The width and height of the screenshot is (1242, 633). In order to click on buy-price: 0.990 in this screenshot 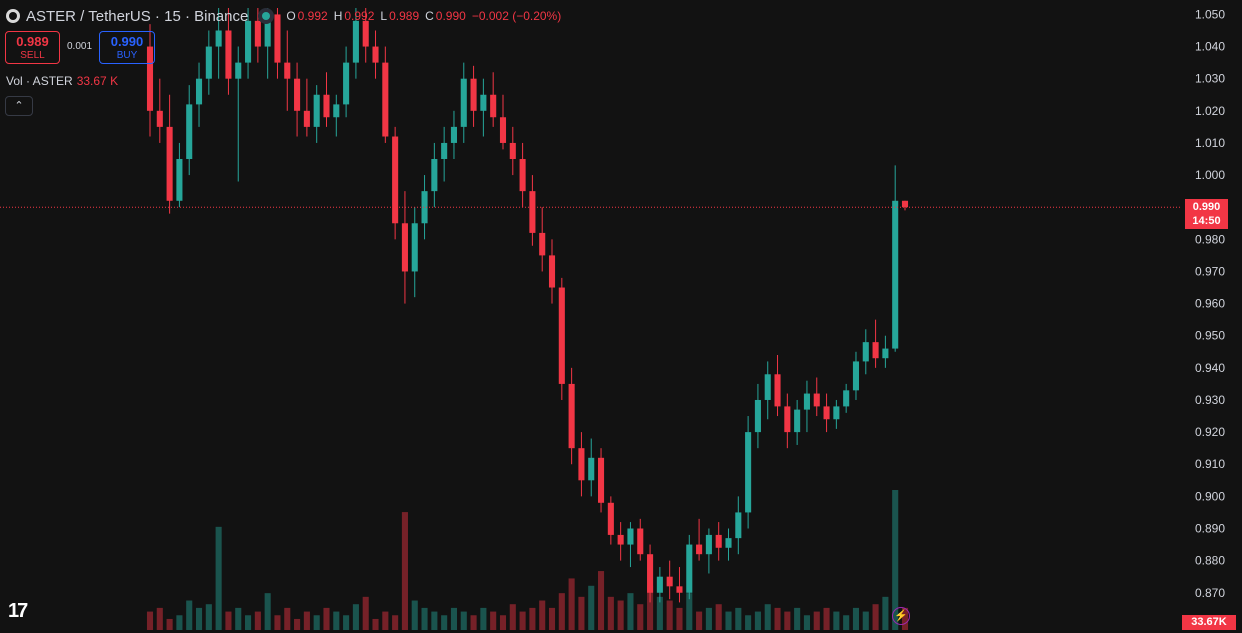, I will do `click(127, 41)`.